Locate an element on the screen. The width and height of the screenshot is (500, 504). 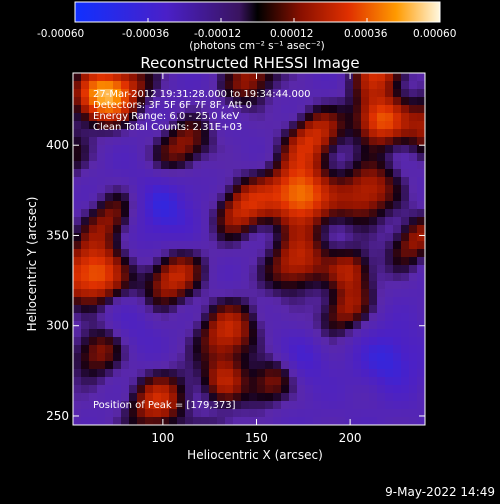
colorbar-tick-label: -0.00060 is located at coordinates (60, 34).